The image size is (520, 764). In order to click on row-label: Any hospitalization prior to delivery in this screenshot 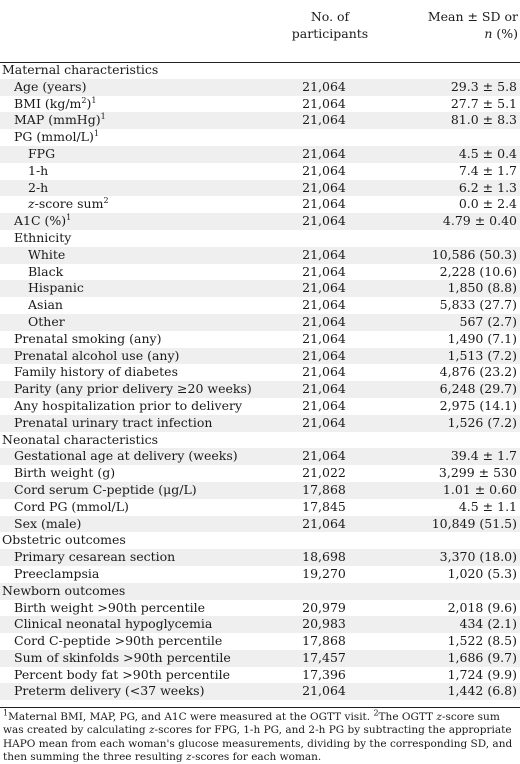, I will do `click(128, 406)`.